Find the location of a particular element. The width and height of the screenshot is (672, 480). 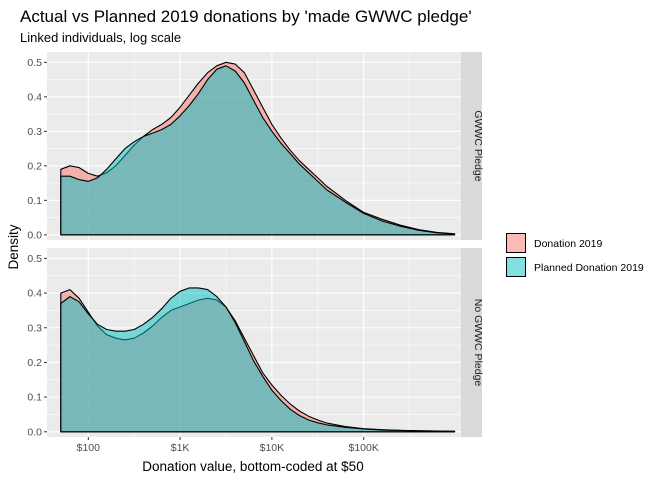

y-axis-title: Density is located at coordinates (13, 246).